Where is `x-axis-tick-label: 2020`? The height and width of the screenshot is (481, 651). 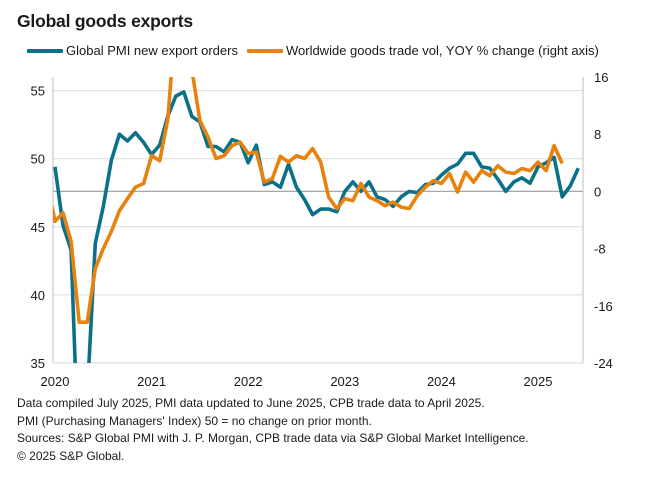
x-axis-tick-label: 2020 is located at coordinates (55, 381).